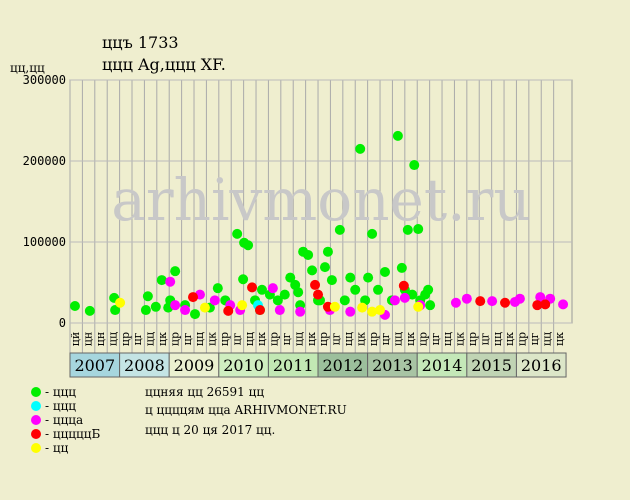  Describe the element at coordinates (62, 323) in the screenshot. I see `y-tick-label: 0` at that location.